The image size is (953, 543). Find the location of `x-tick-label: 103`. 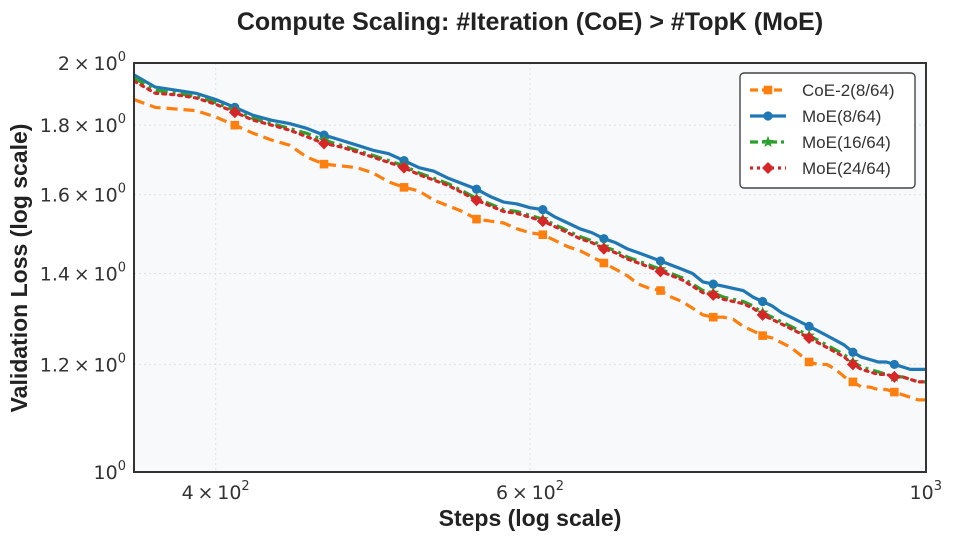

x-tick-label: 103 is located at coordinates (926, 491).